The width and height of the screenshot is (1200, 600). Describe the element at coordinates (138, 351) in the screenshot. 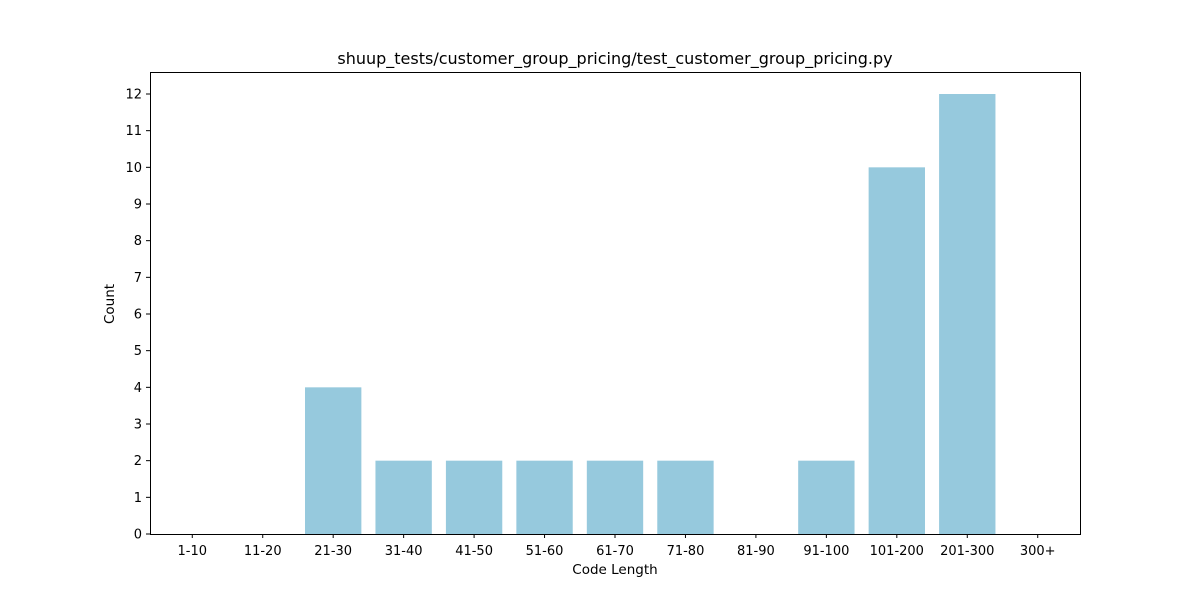

I see `y-tick-label: 5` at that location.